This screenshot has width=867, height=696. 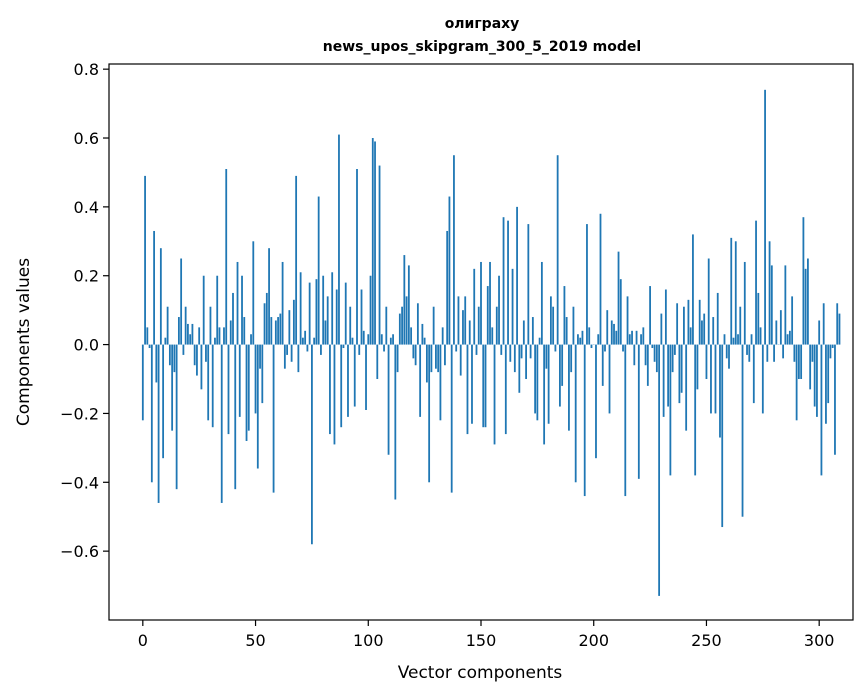 I want to click on chart-title-line2: news_upos_skipgram_300_5_2019 model, so click(x=482, y=47).